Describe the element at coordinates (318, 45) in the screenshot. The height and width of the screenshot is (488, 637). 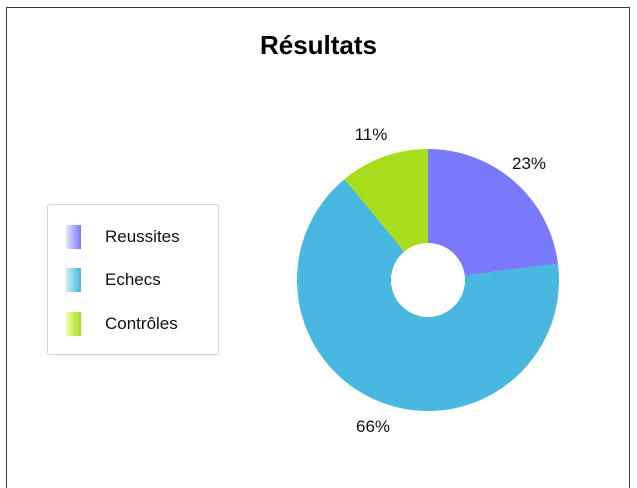
I see `chart-title: Résultats` at that location.